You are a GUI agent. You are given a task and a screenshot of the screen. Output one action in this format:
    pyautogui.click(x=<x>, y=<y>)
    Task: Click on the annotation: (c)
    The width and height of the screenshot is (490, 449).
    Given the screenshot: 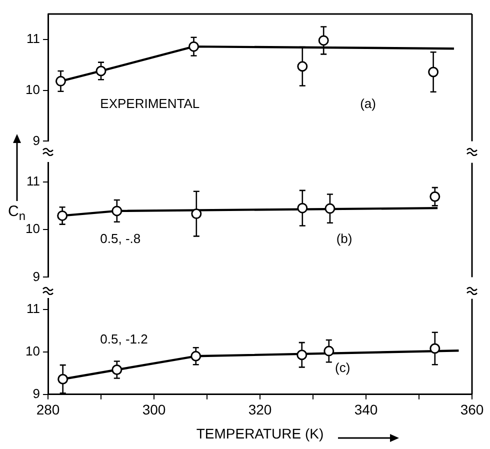 What is the action you would take?
    pyautogui.click(x=342, y=368)
    